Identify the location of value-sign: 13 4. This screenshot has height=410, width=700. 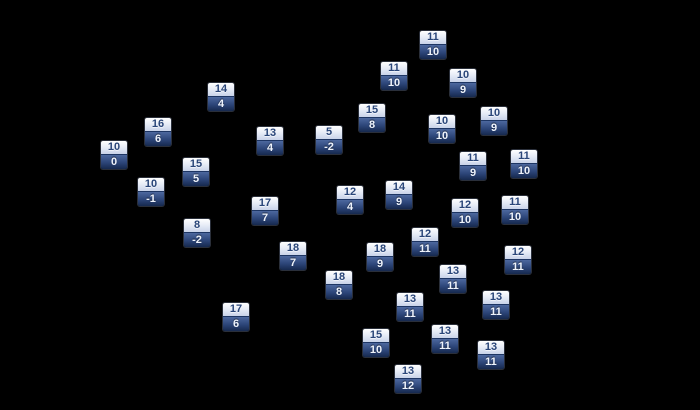
(270, 141).